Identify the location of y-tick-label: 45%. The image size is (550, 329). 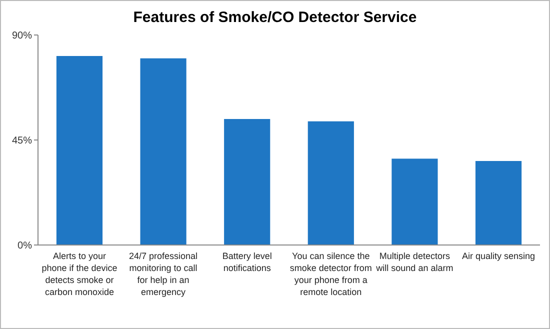
(22, 141).